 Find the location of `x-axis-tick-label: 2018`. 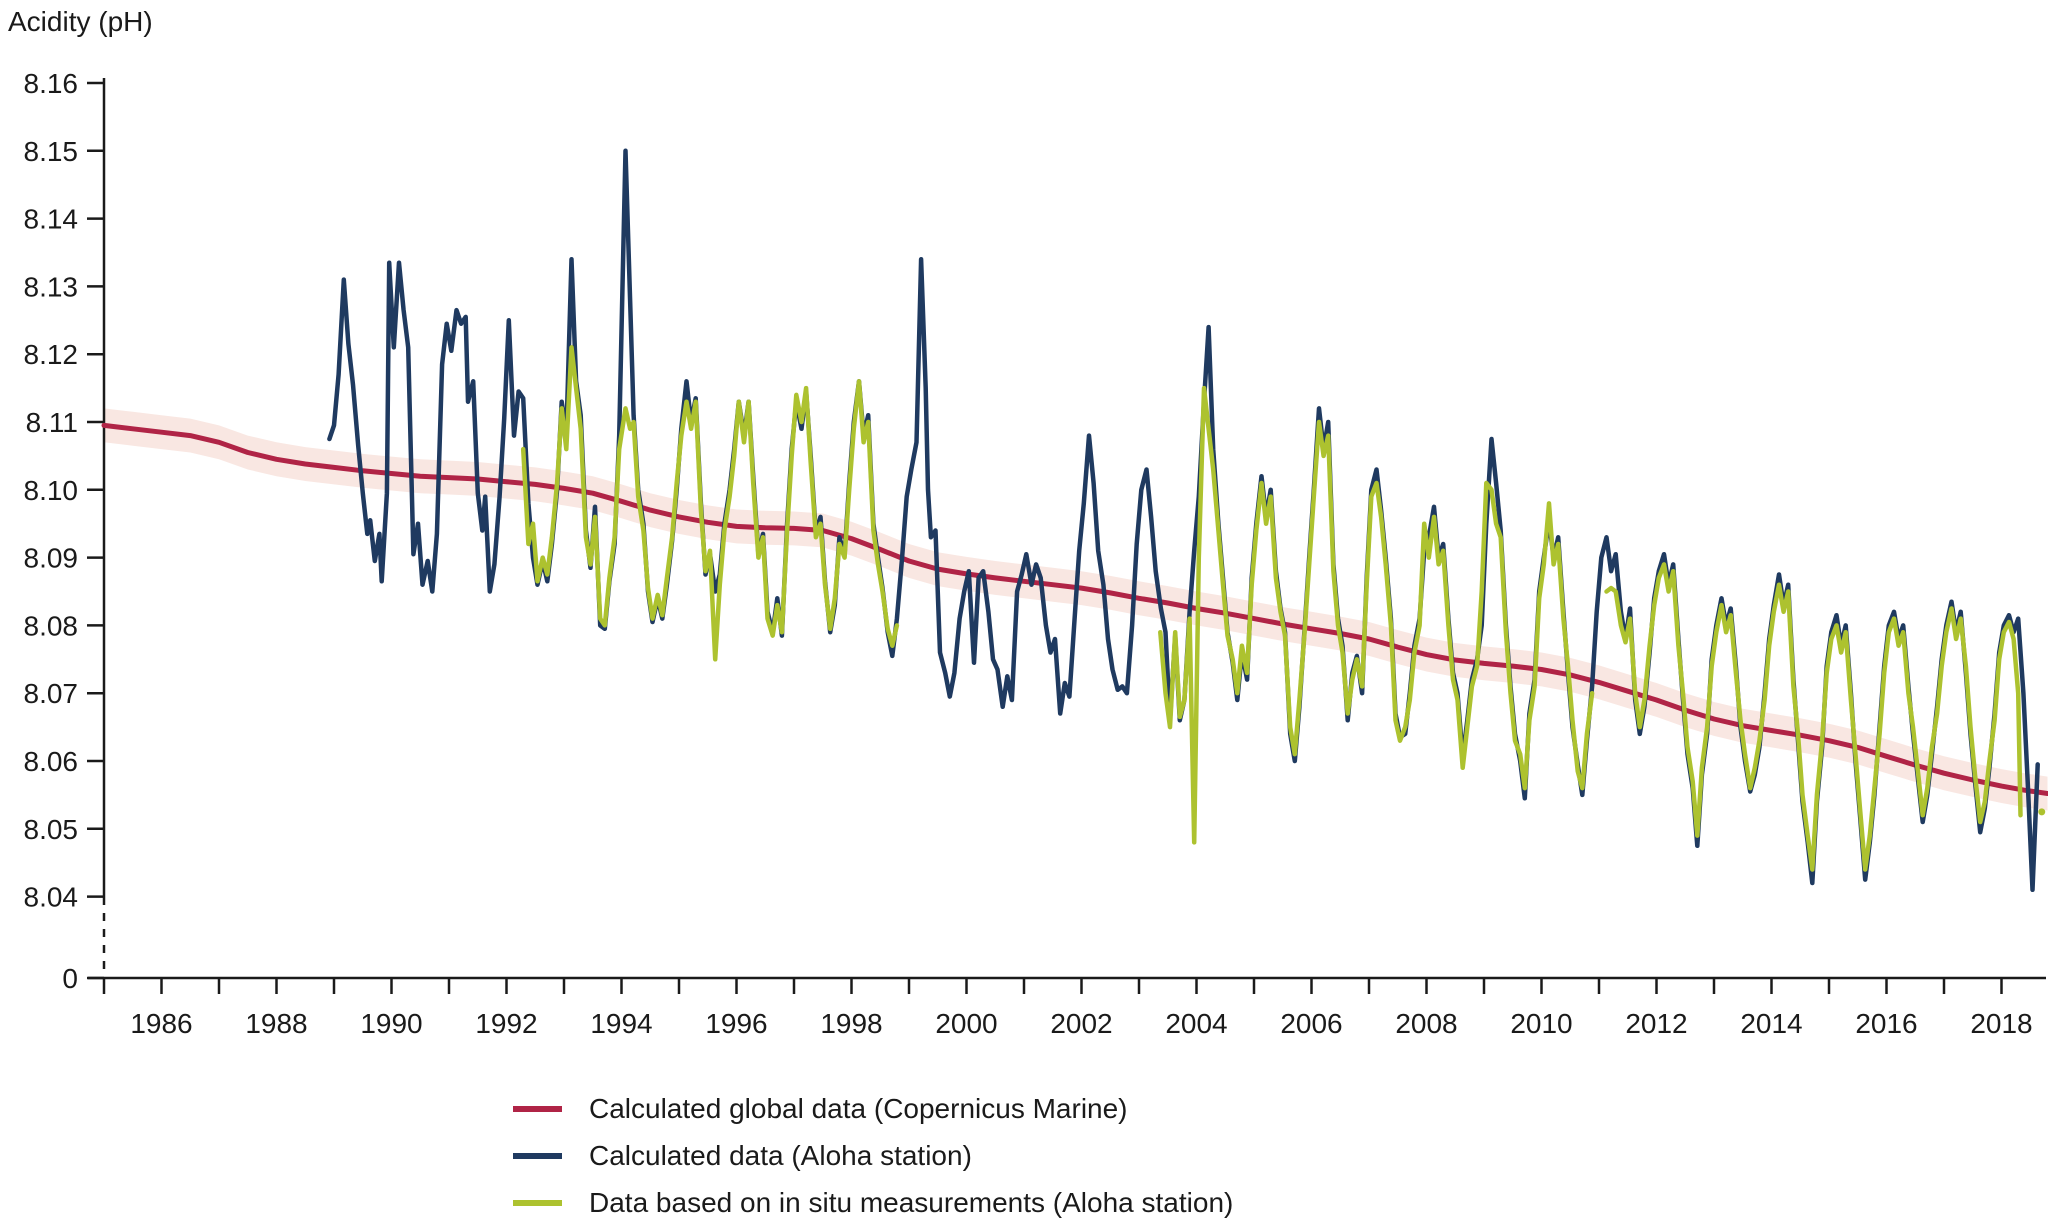

x-axis-tick-label: 2018 is located at coordinates (2001, 1023).